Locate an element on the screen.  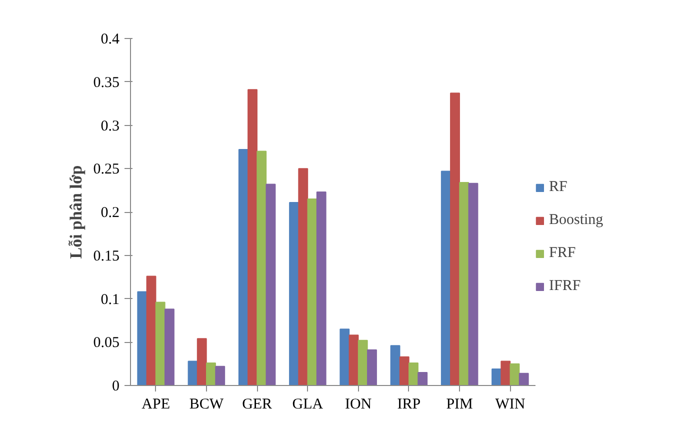
x-tick-label: GER is located at coordinates (257, 404).